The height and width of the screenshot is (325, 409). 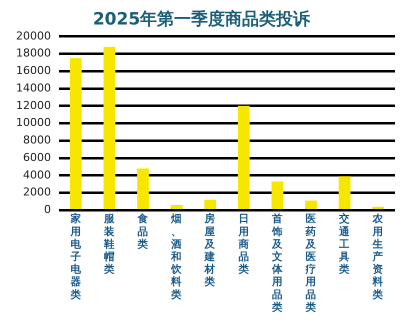 I want to click on y-tick-label: 6000, so click(x=36, y=157).